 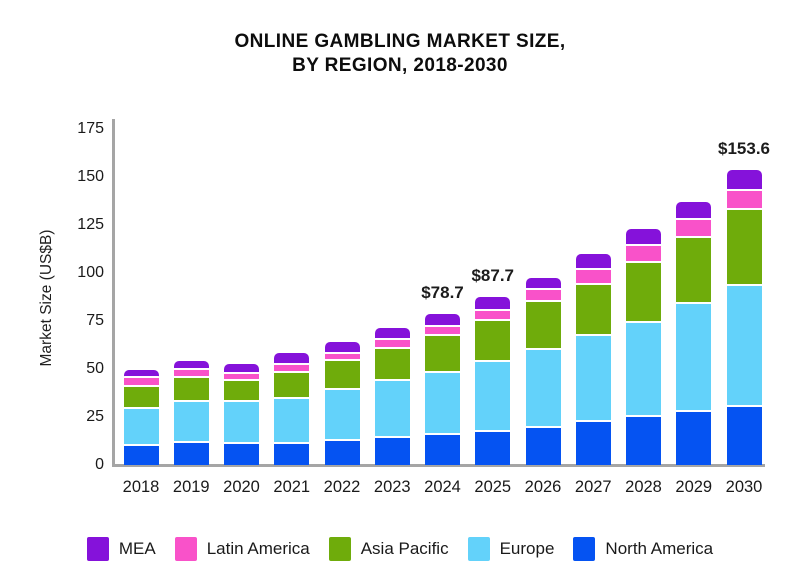 I want to click on legend-item-mea: MEA, so click(x=121, y=549).